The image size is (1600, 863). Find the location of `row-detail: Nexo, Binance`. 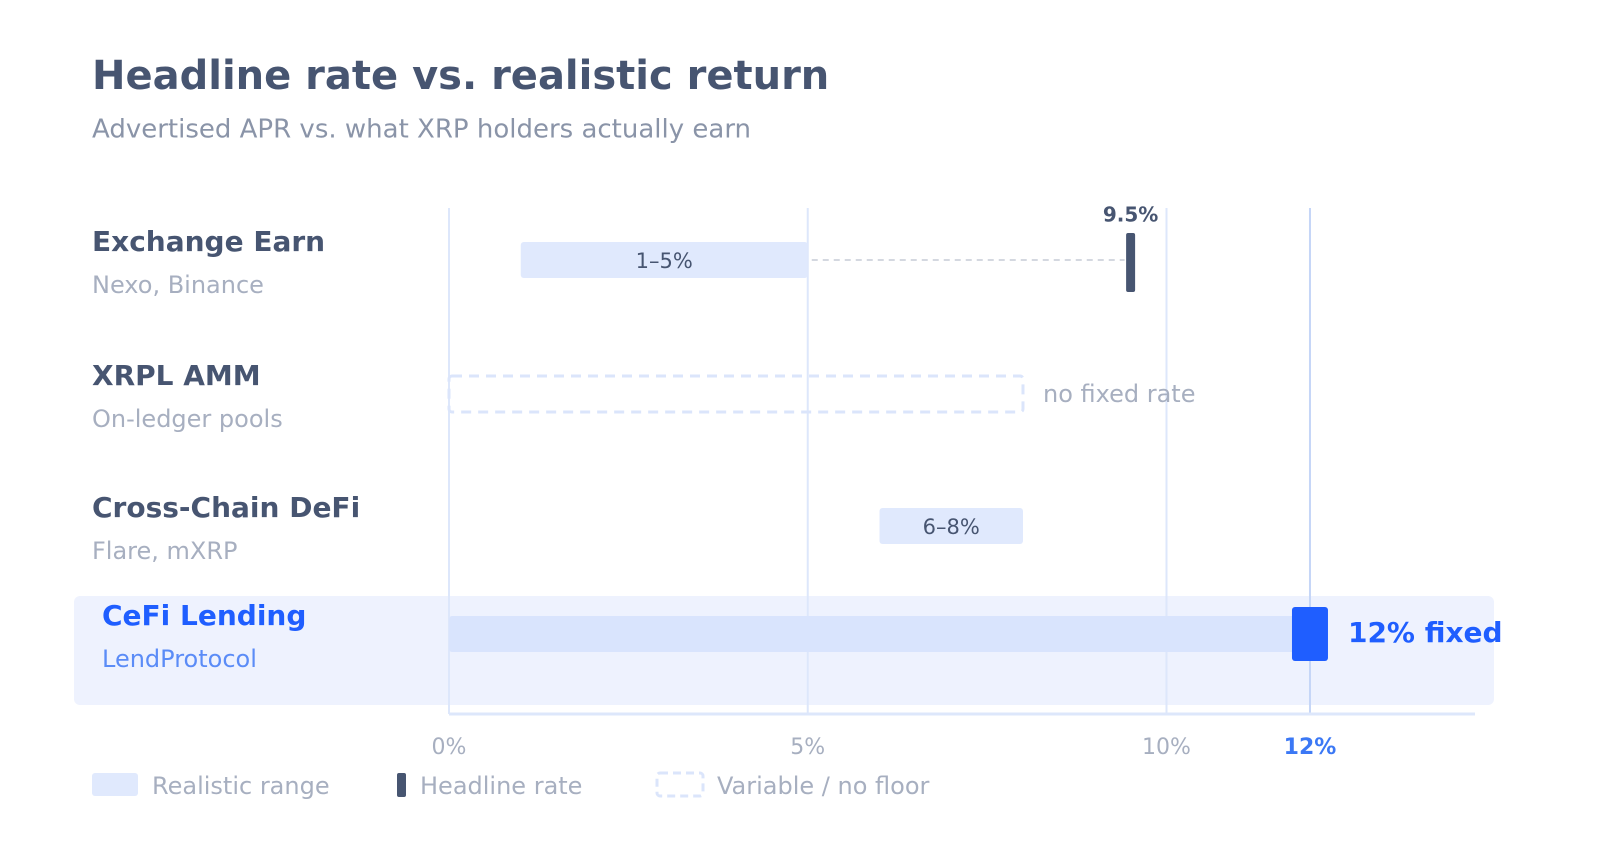

row-detail: Nexo, Binance is located at coordinates (178, 285).